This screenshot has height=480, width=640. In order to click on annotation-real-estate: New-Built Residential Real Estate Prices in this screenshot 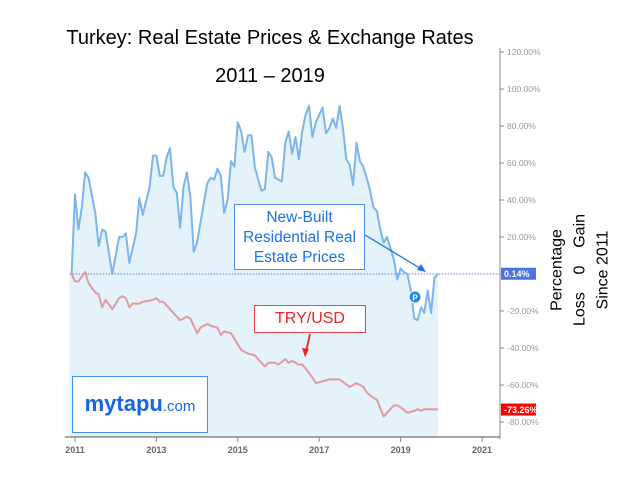, I will do `click(299, 237)`.